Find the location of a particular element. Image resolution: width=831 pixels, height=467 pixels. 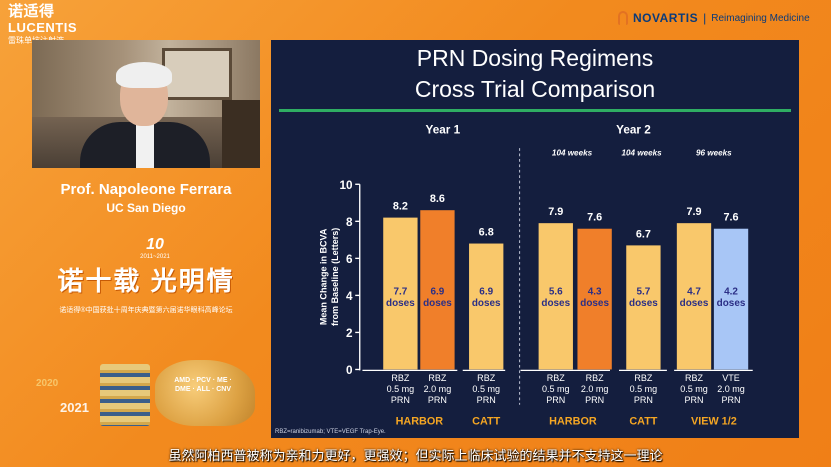

x-tick-drug: VTE is located at coordinates (731, 378).